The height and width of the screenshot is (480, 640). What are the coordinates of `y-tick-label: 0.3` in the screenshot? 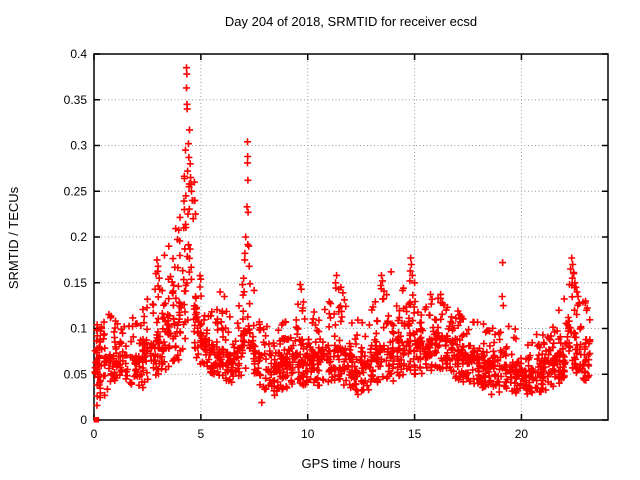 It's located at (78, 146).